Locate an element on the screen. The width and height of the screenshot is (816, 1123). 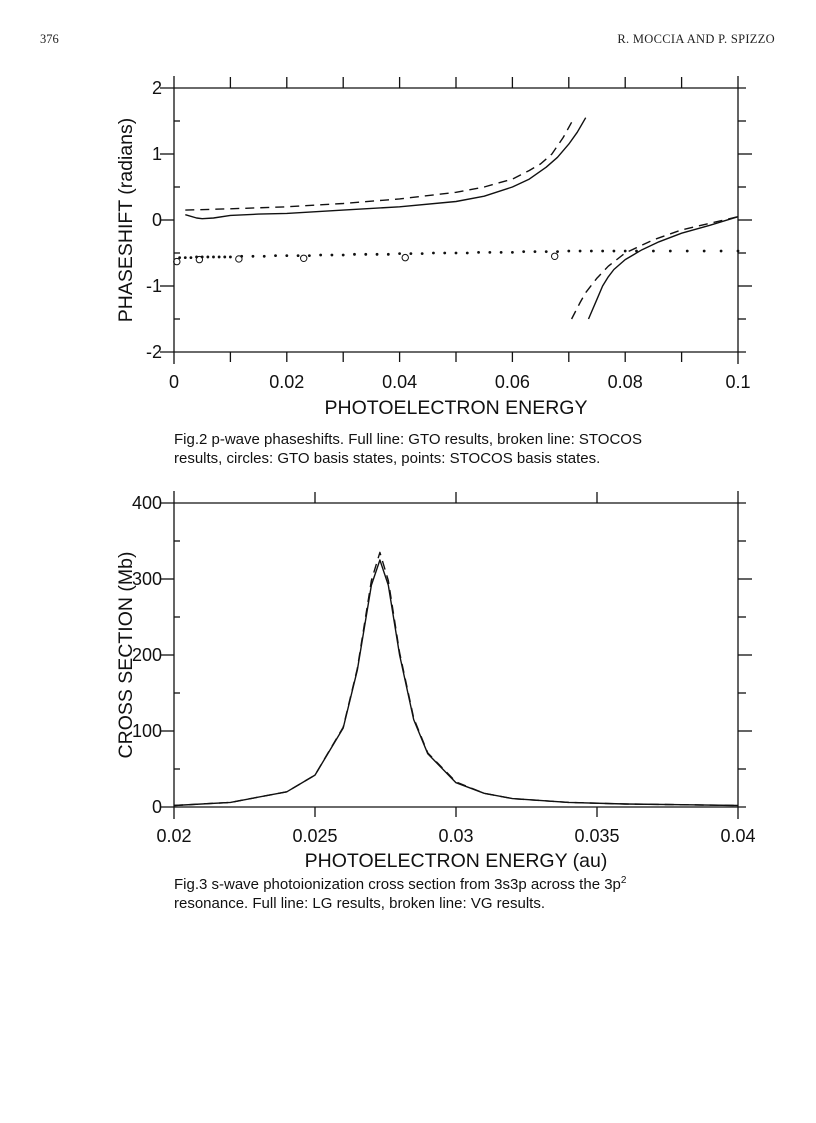
y-tick-label: 300 is located at coordinates (147, 579).